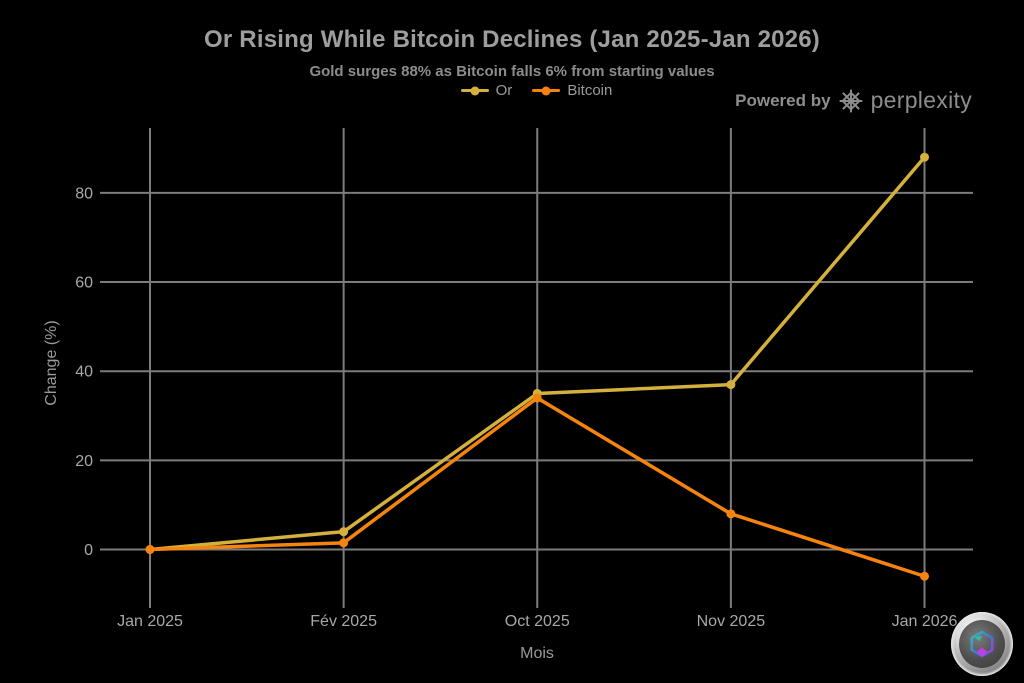 The height and width of the screenshot is (683, 1024). What do you see at coordinates (537, 621) in the screenshot?
I see `x-tick-label: Oct 2025` at bounding box center [537, 621].